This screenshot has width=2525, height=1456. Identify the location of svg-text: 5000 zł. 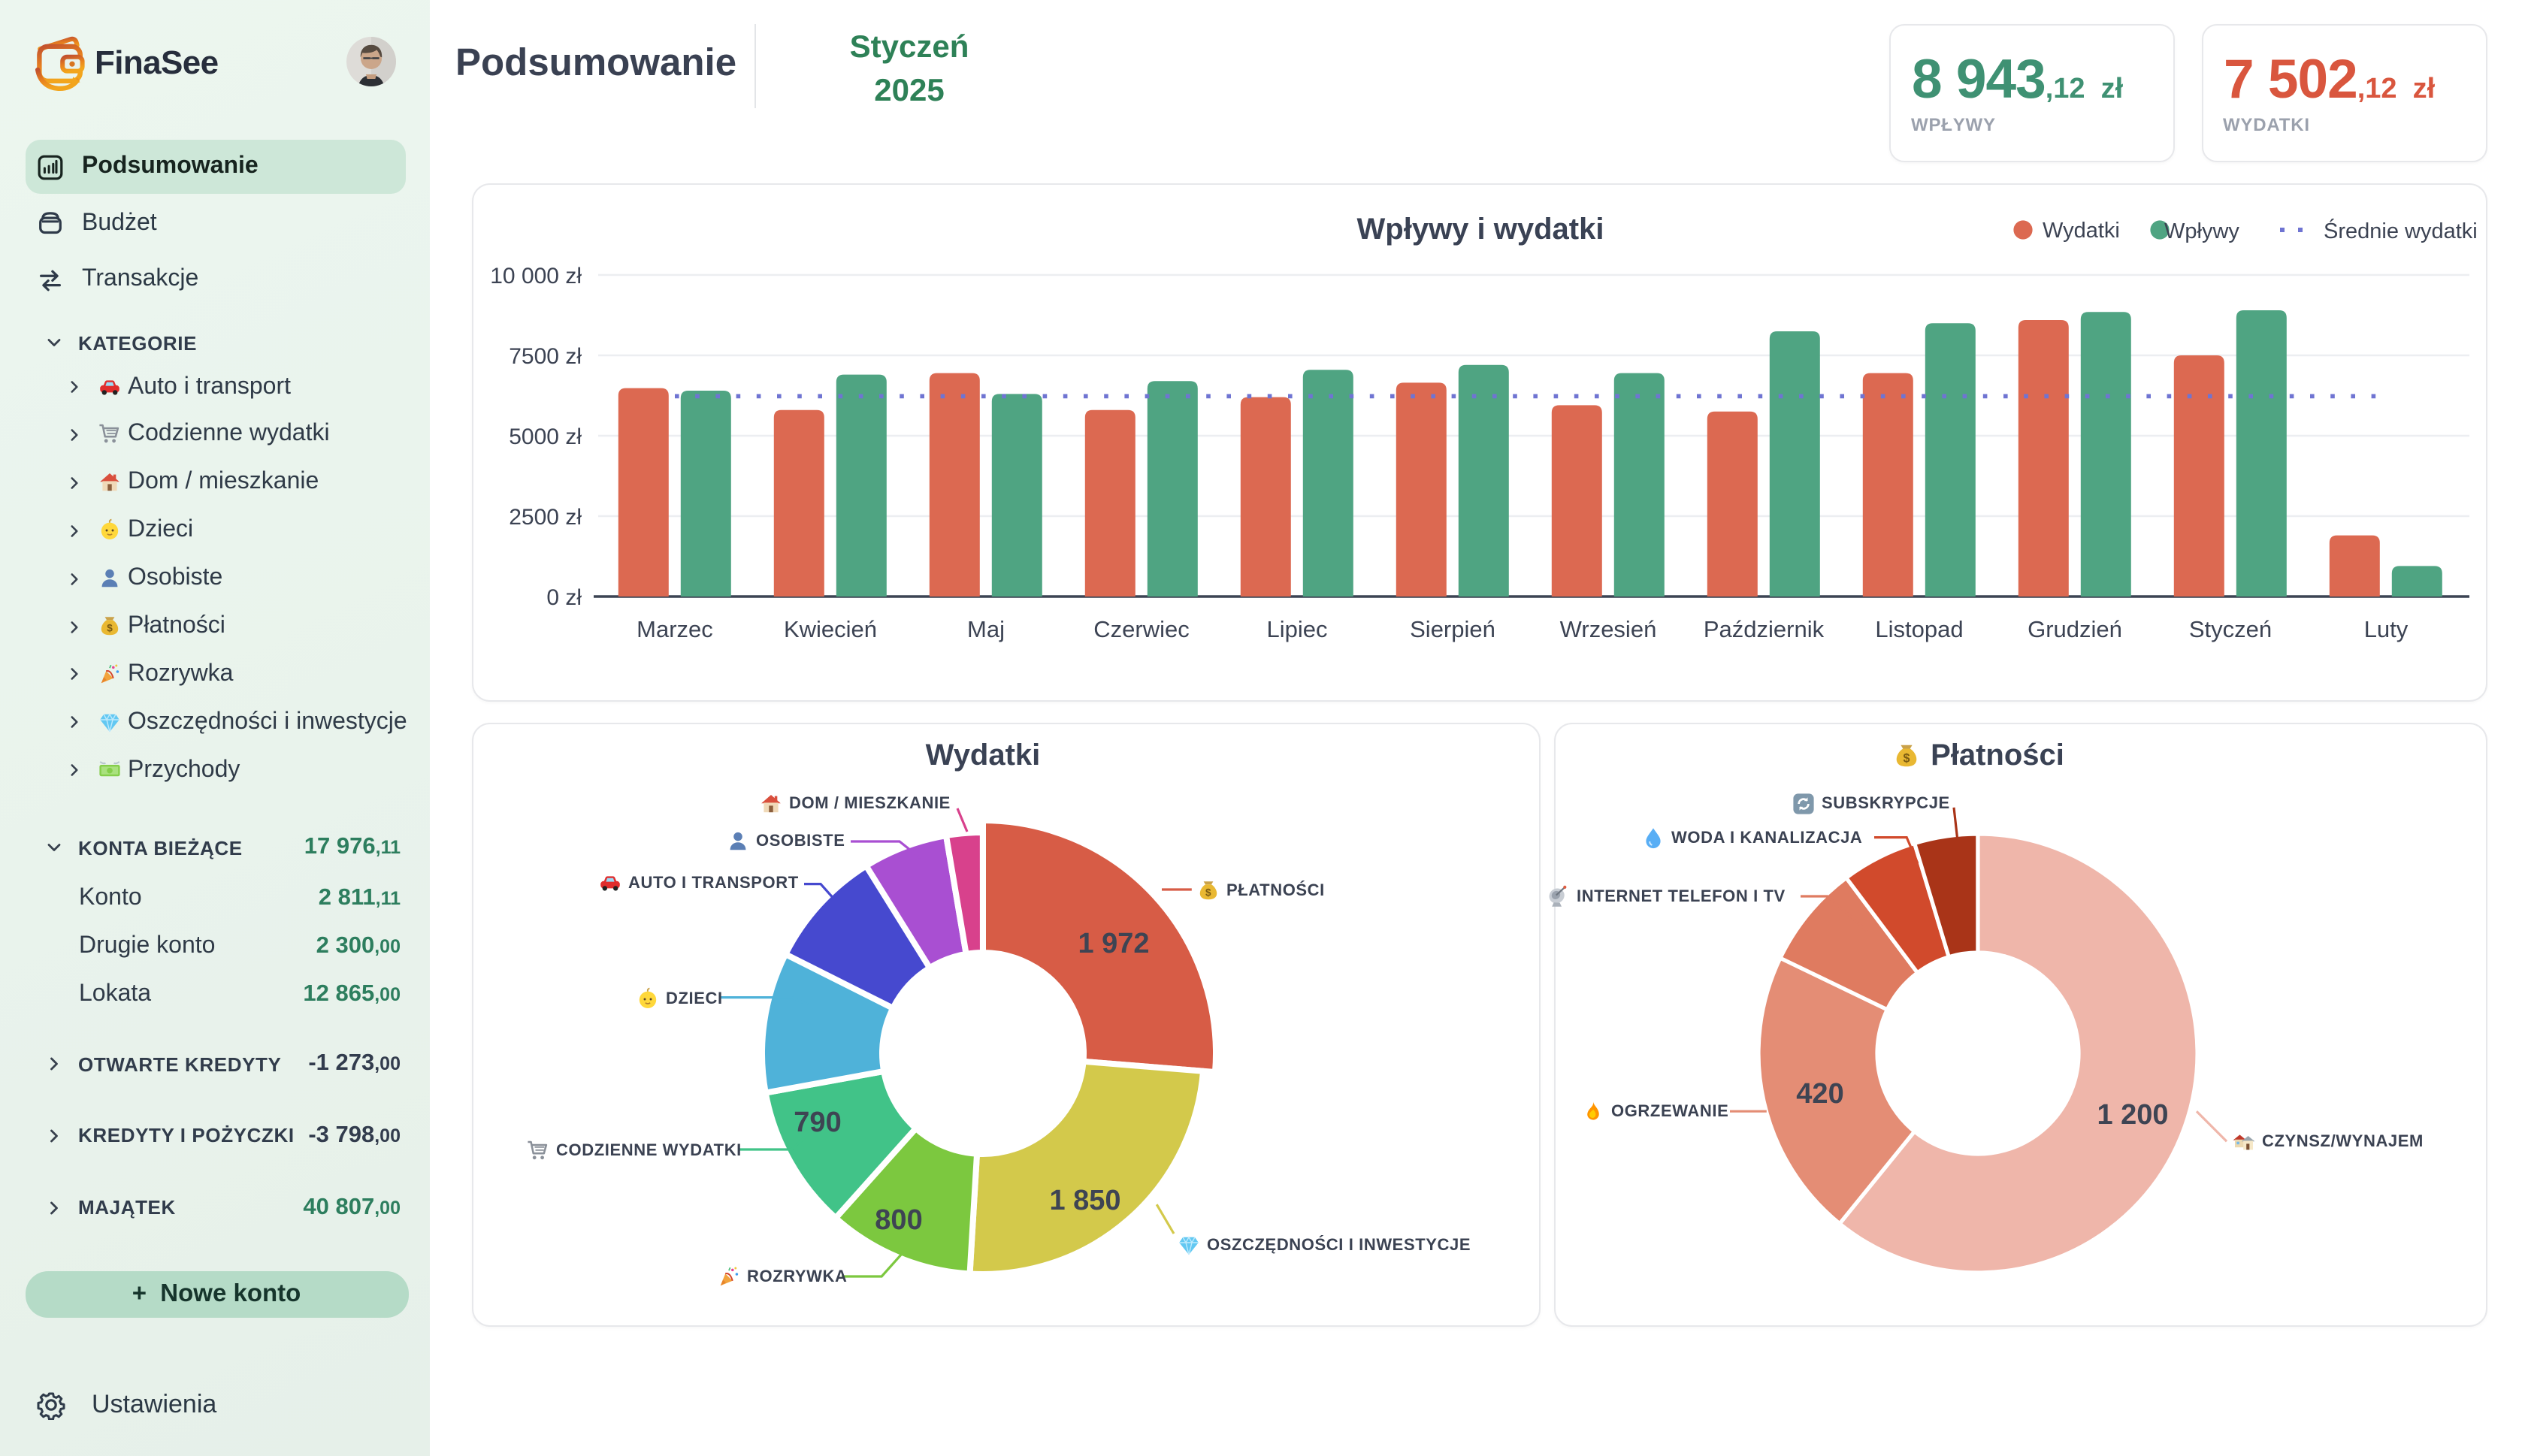
(546, 436).